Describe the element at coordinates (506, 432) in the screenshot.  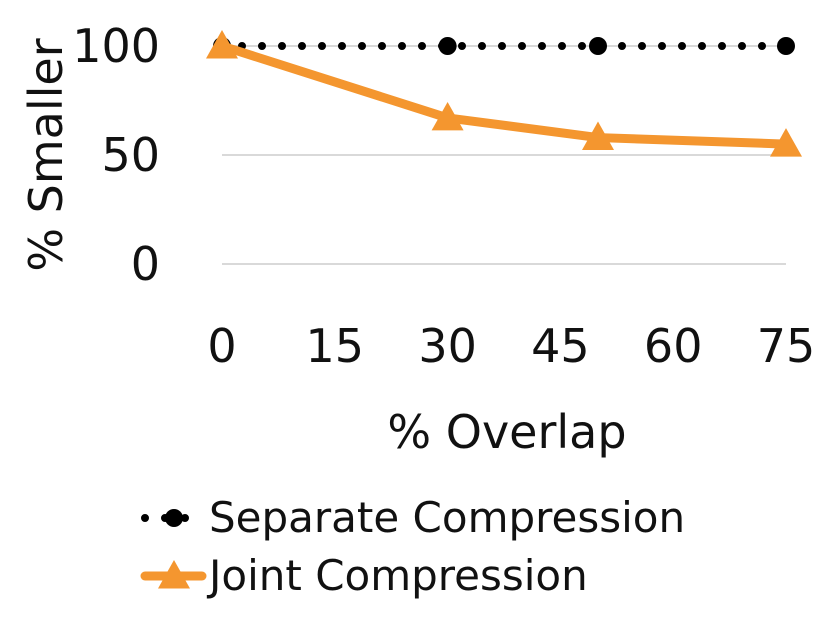
I see `x-axis-label: % Overlap` at that location.